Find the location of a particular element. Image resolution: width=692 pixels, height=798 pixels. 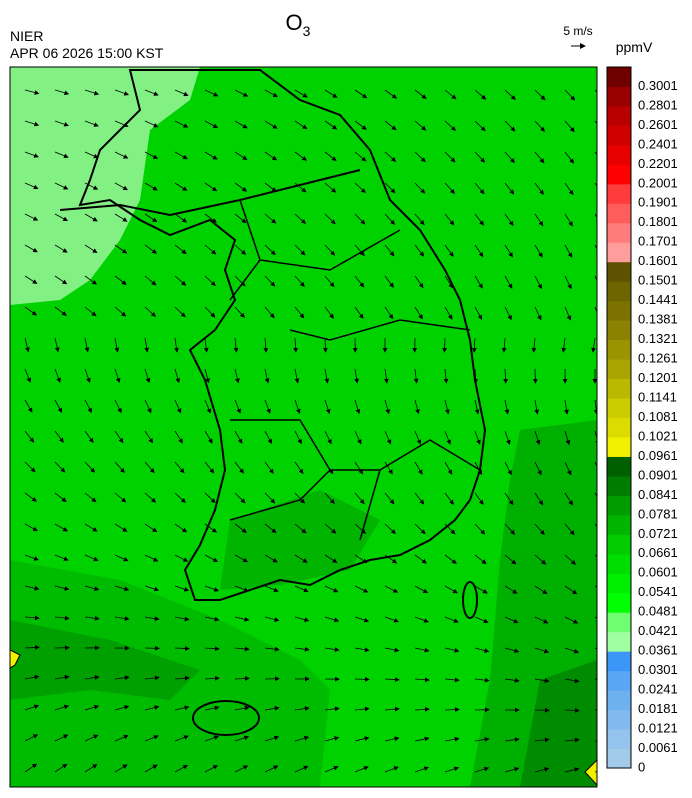

island is located at coordinates (470, 600).